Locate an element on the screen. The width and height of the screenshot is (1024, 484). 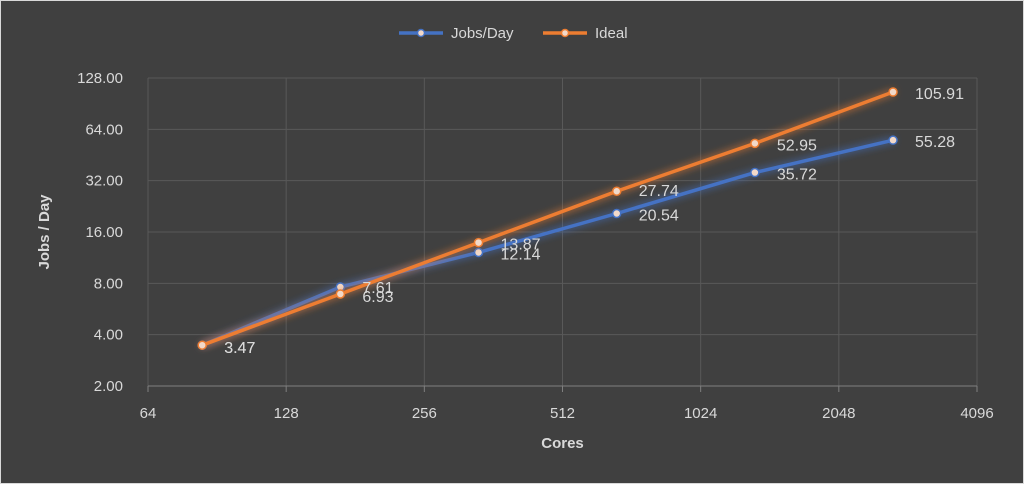
legend: Jobs/Day Ideal is located at coordinates (513, 33).